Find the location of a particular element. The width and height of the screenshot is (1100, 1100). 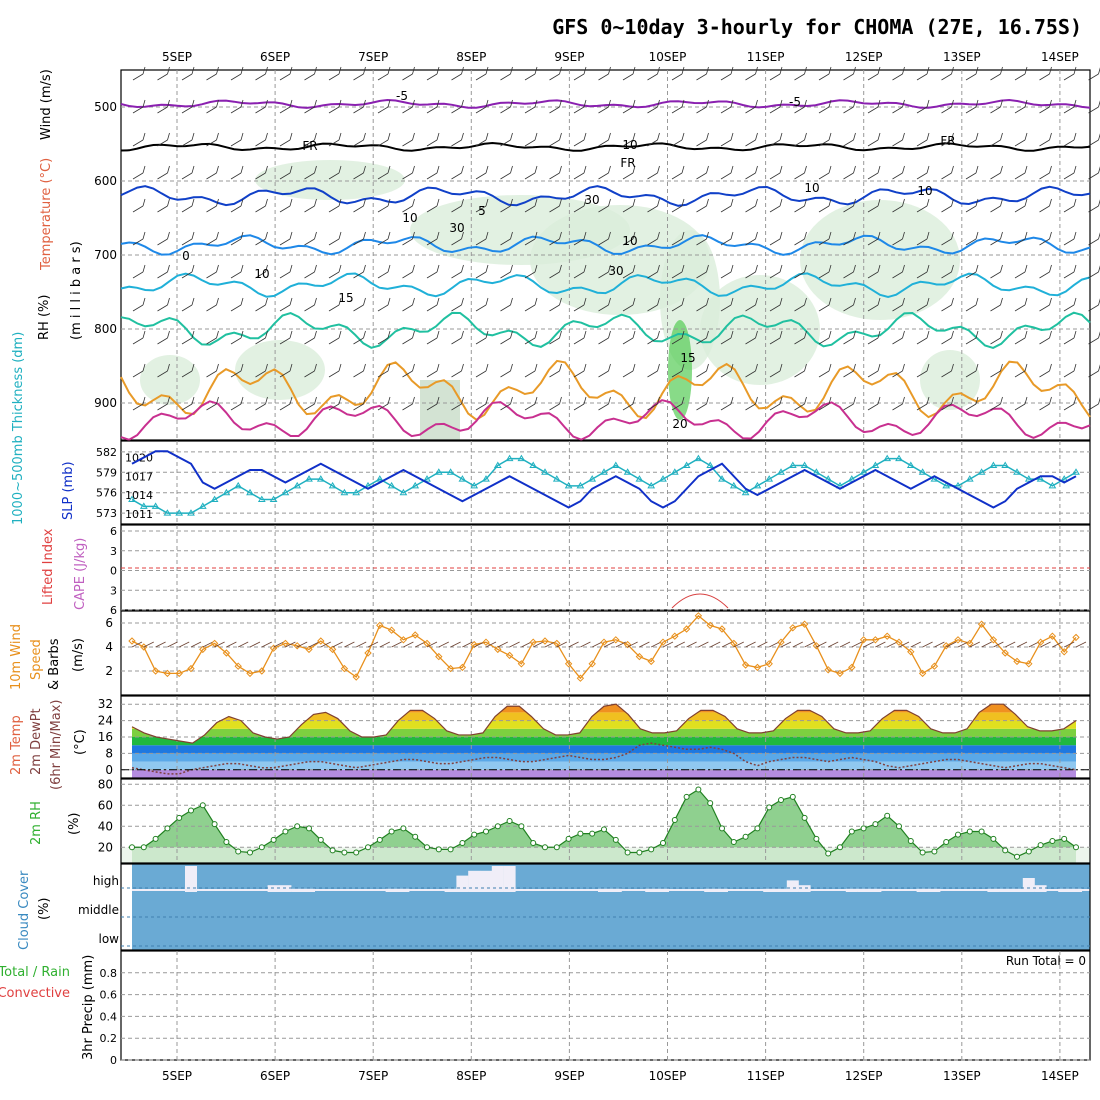

thickness-tick: 573 is located at coordinates (106, 513).